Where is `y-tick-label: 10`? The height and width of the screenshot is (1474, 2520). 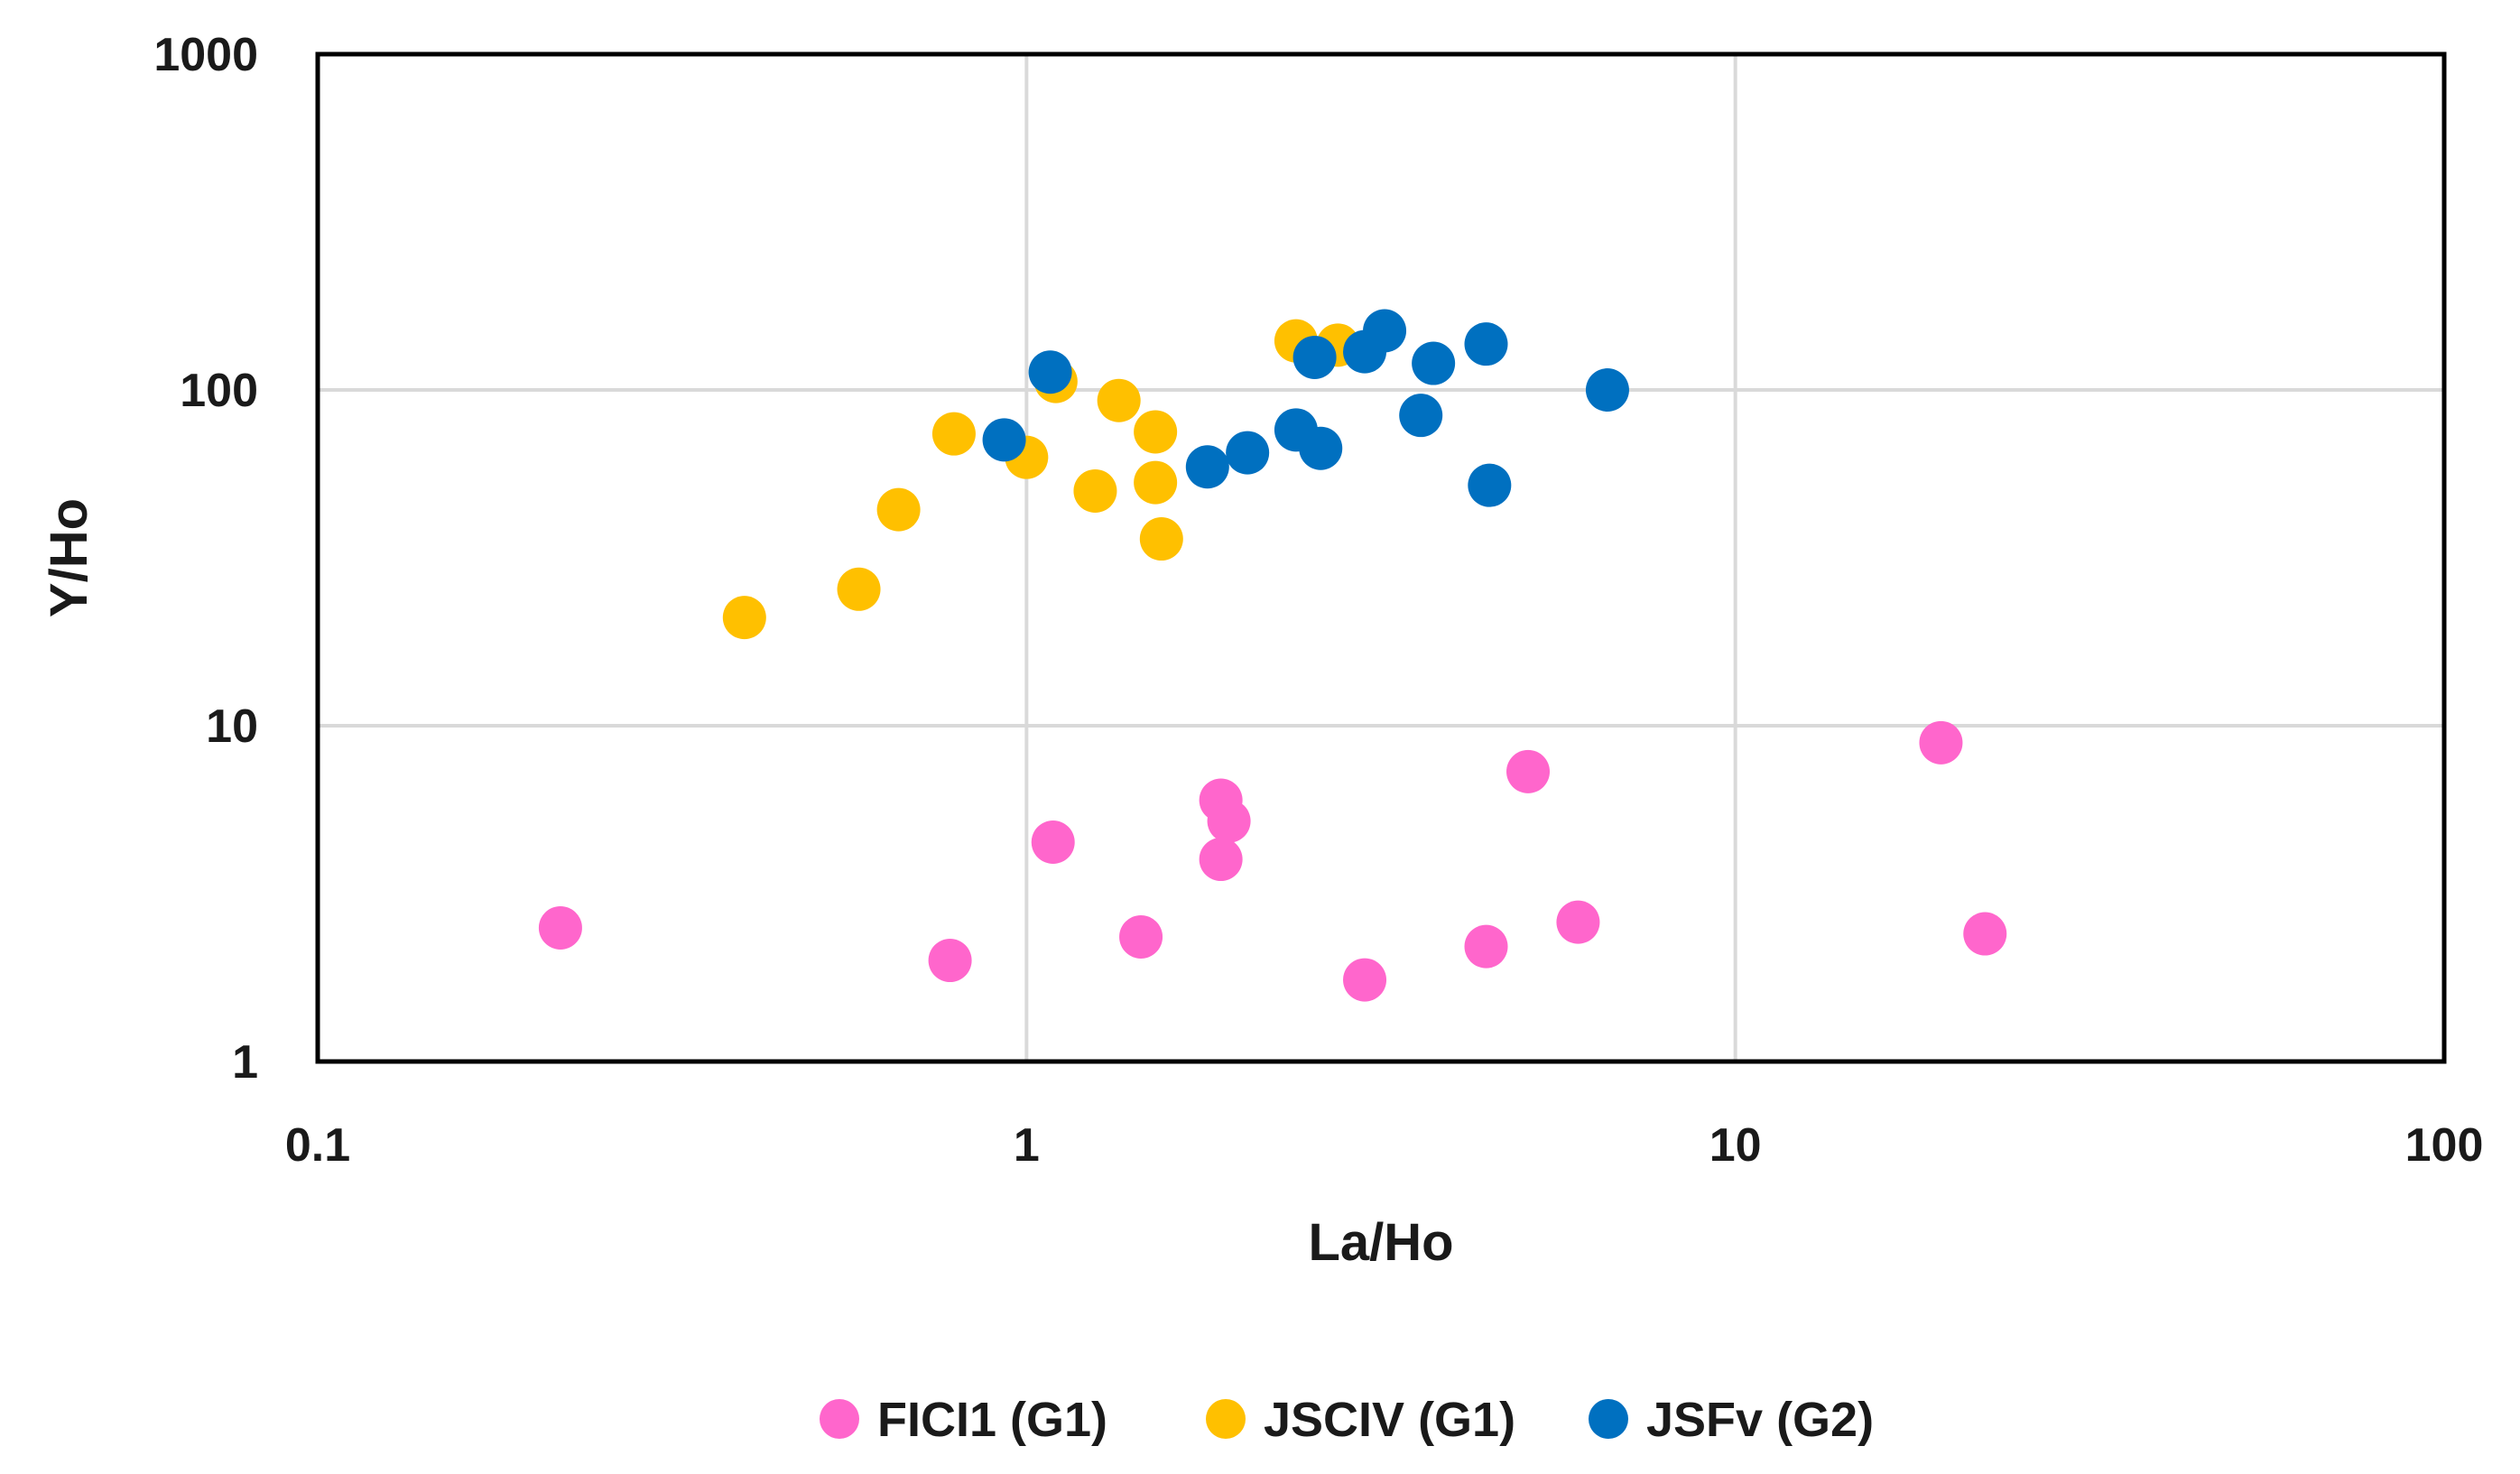 y-tick-label: 10 is located at coordinates (232, 726).